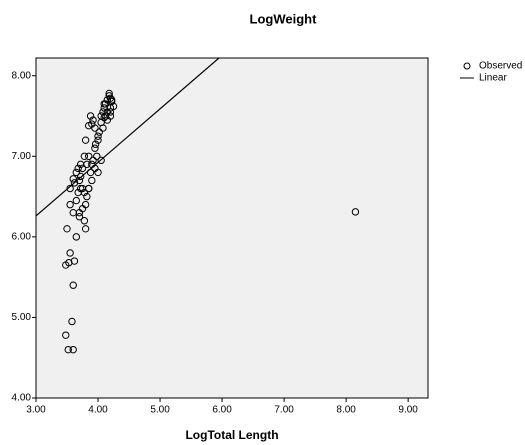 This screenshot has width=525, height=445. What do you see at coordinates (500, 66) in the screenshot?
I see `legend-label: Observed` at bounding box center [500, 66].